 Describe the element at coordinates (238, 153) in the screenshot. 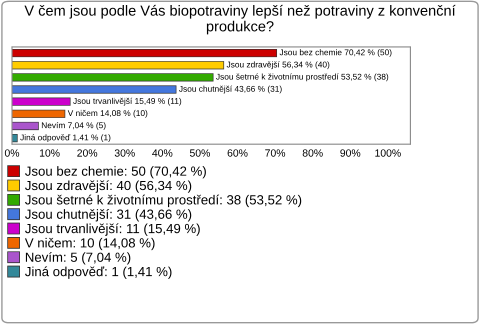

I see `x-tick-label: 60%` at that location.